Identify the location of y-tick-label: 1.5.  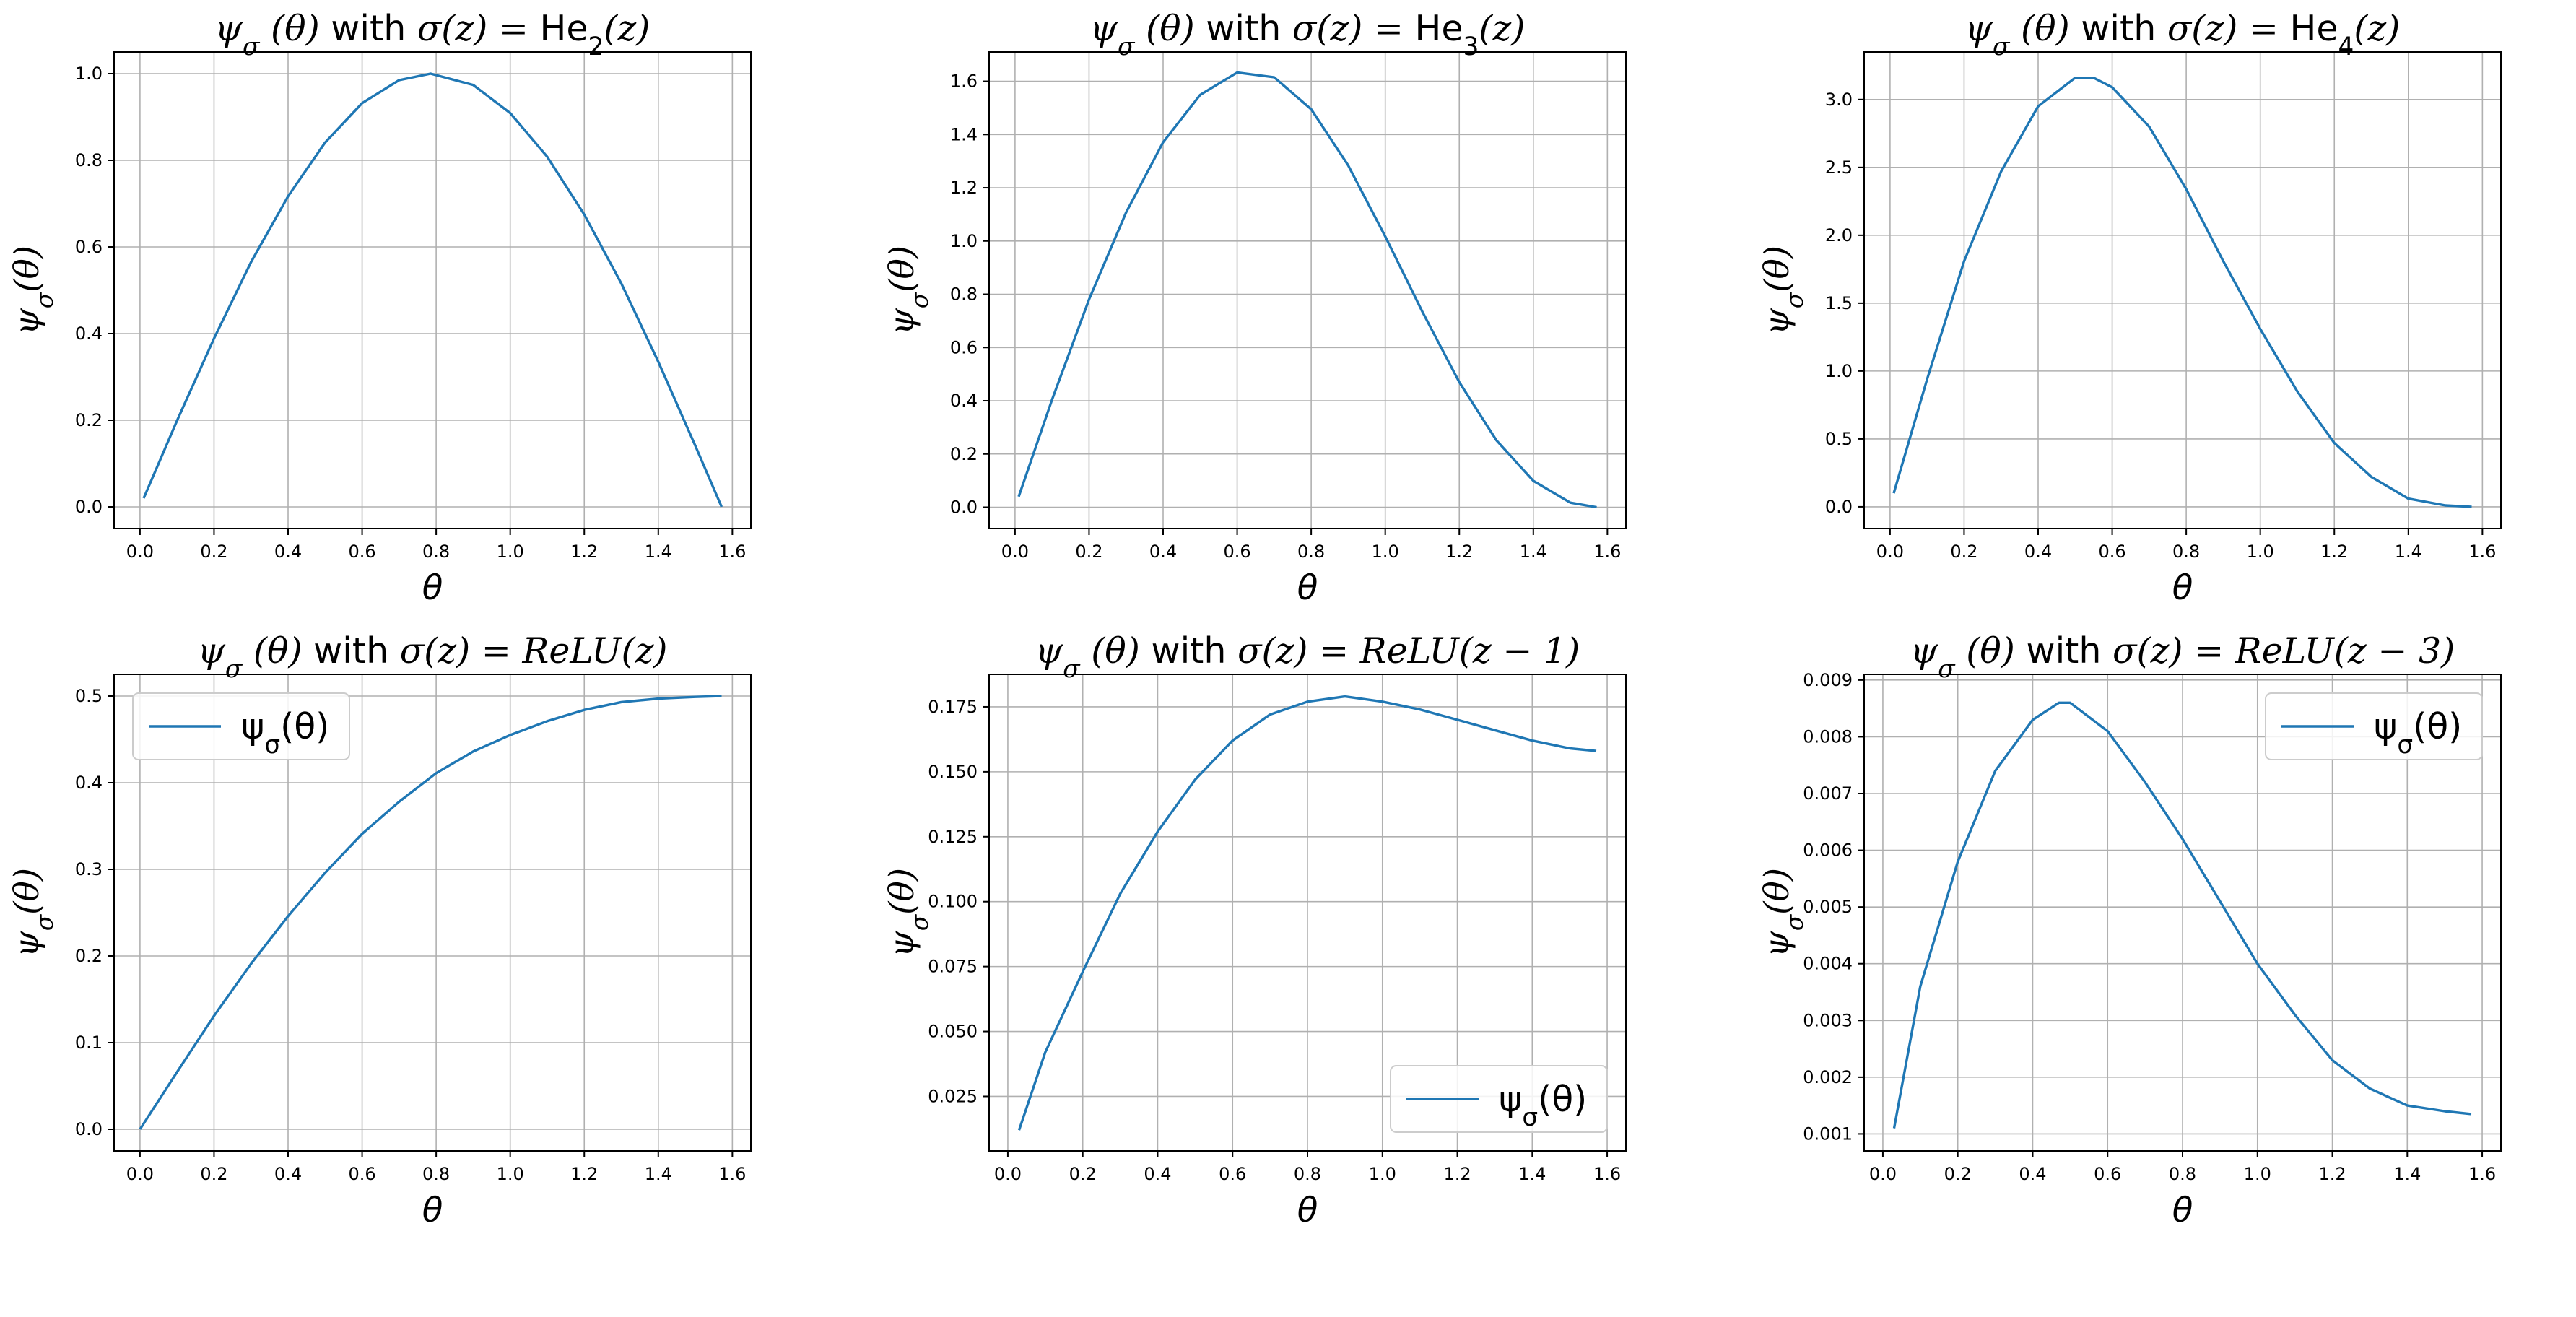
(1839, 303).